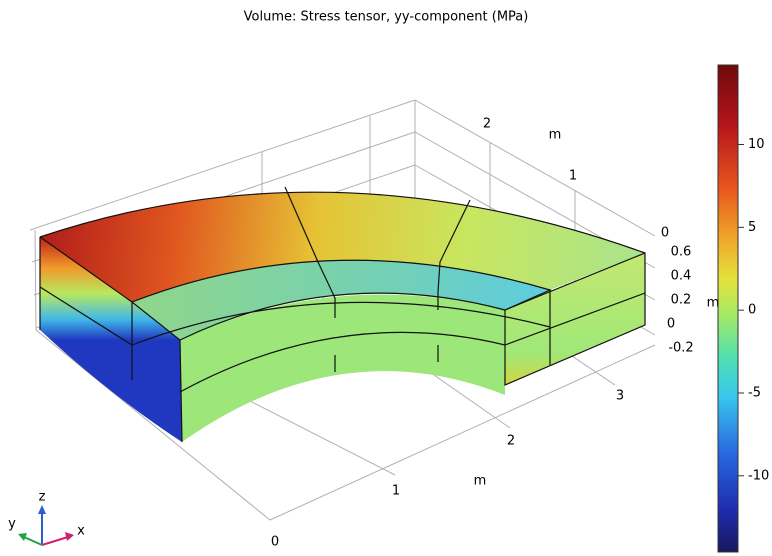 The width and height of the screenshot is (772, 556). Describe the element at coordinates (756, 144) in the screenshot. I see `colorbar-tick-label: 10` at that location.